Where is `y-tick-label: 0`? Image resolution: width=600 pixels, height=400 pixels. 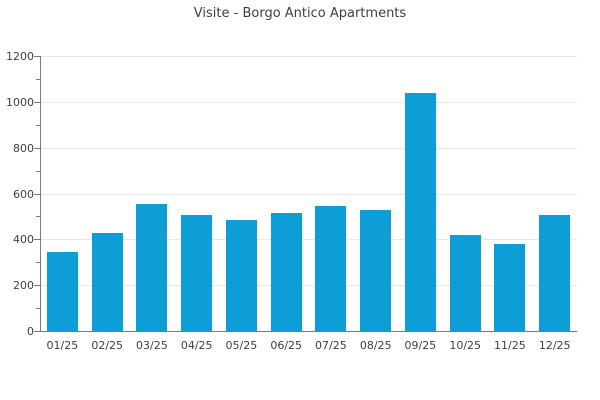 y-tick-label: 0 is located at coordinates (30, 331).